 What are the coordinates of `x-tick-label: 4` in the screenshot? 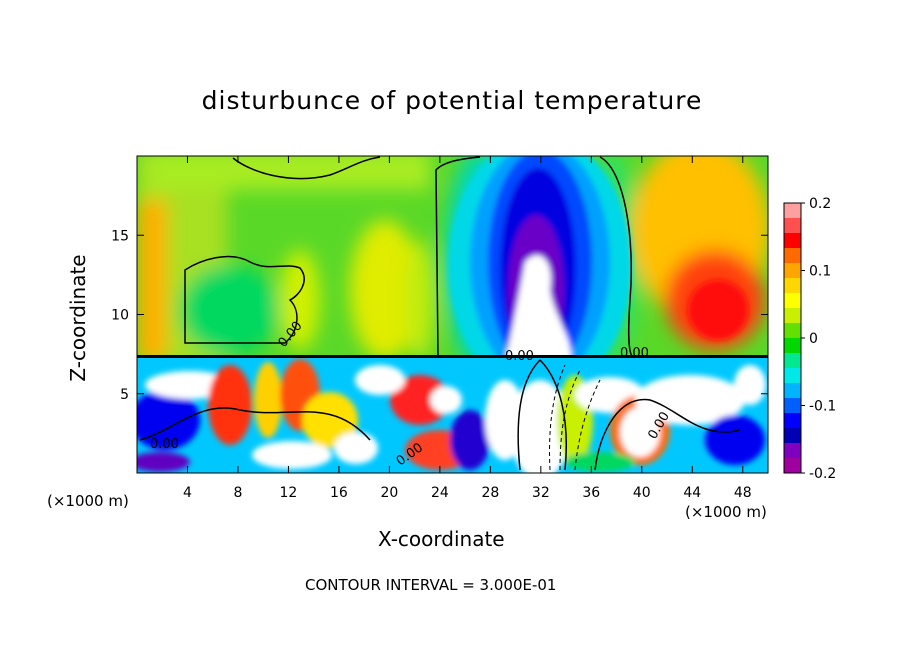 It's located at (187, 493).